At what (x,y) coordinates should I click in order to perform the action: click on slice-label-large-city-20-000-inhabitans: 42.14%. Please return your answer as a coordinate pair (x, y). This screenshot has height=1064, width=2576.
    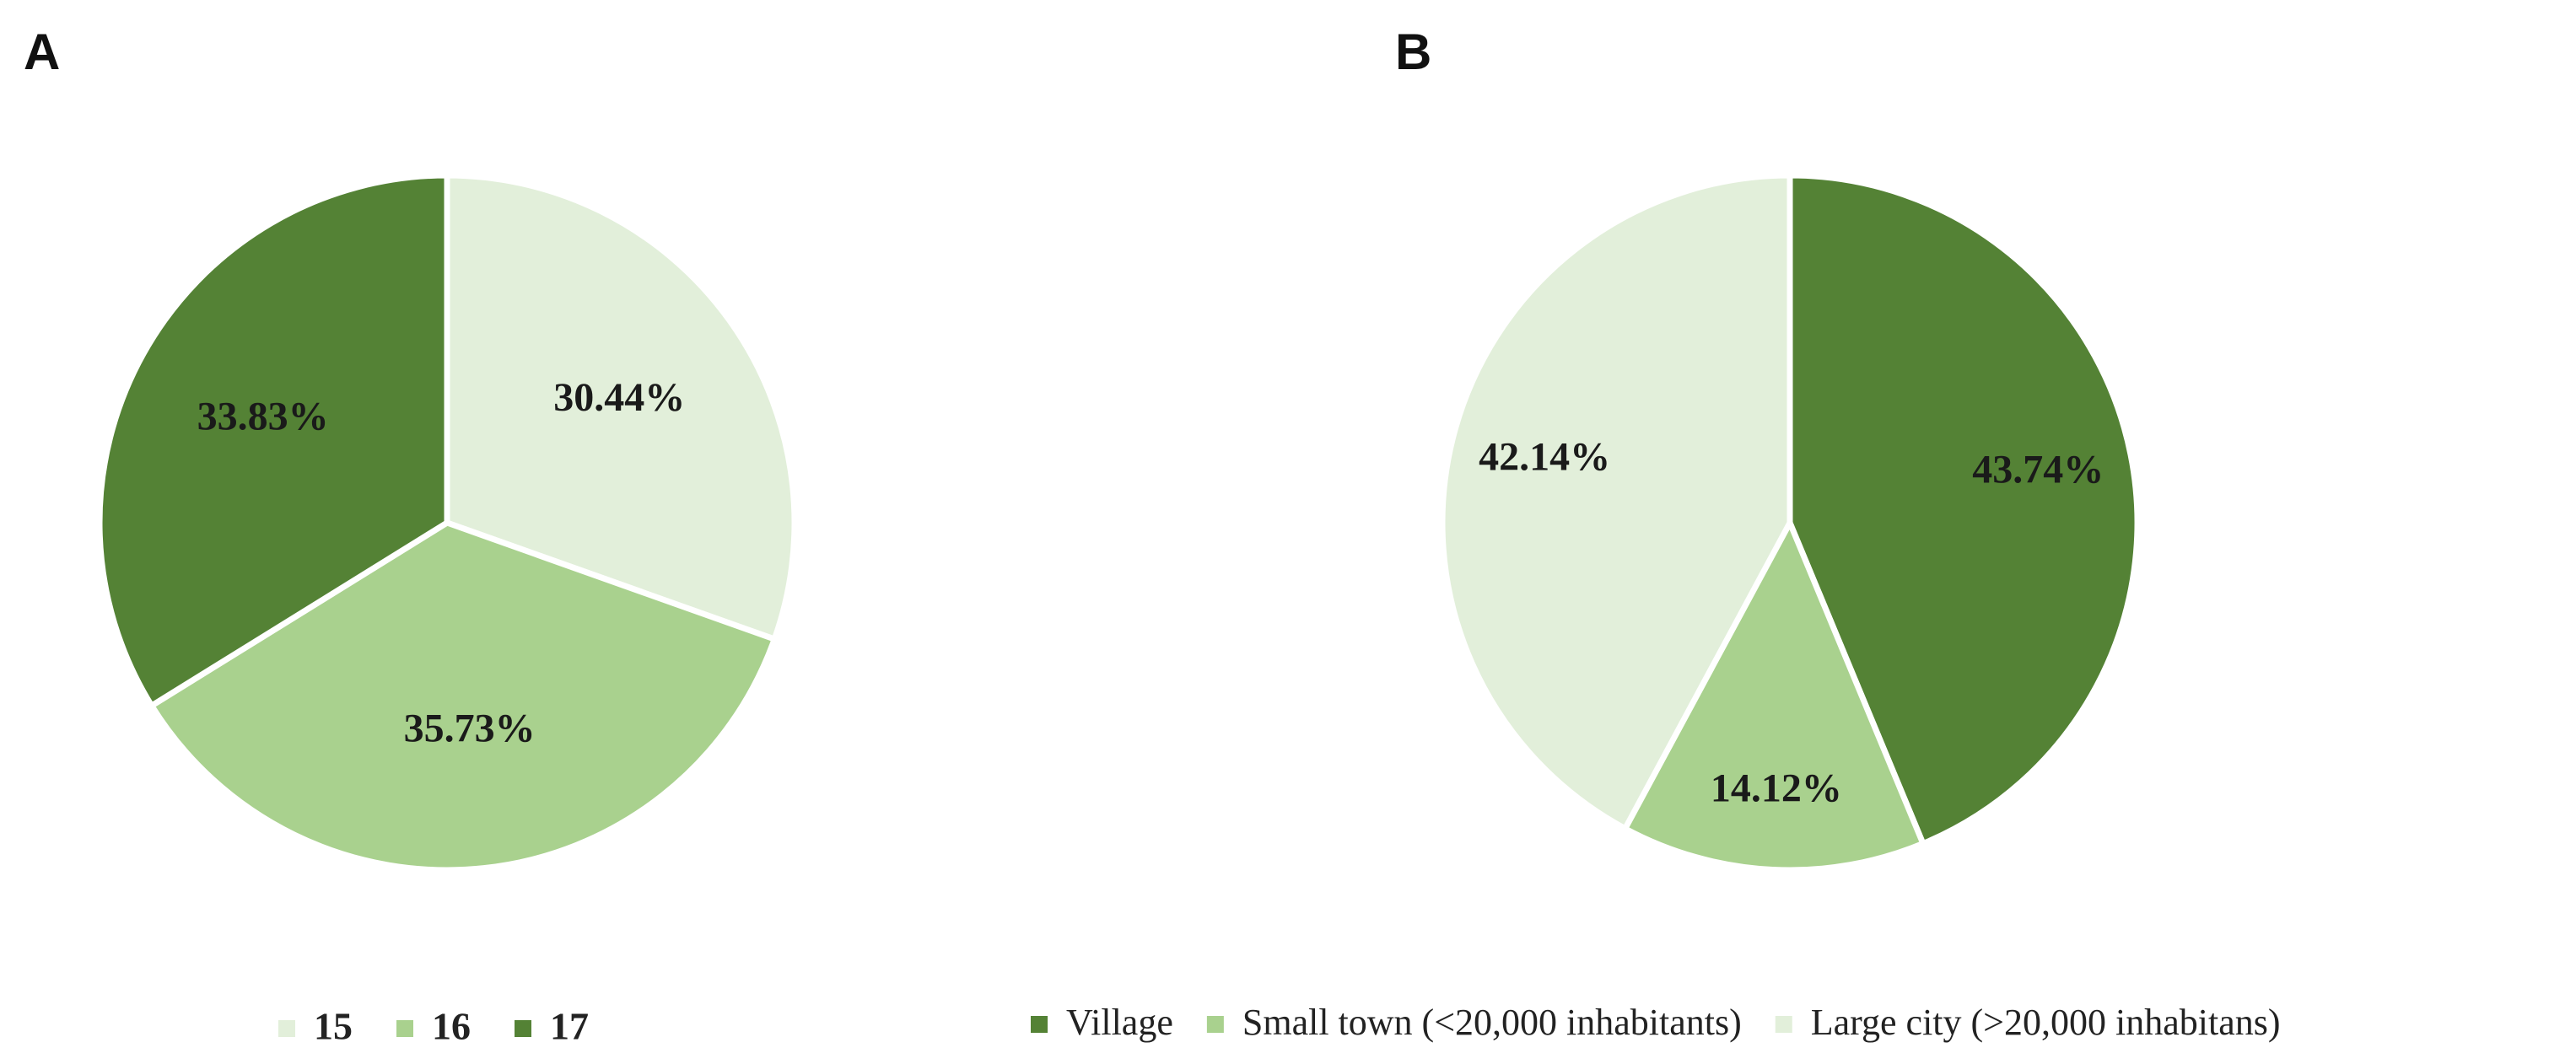
    Looking at the image, I should click on (1544, 458).